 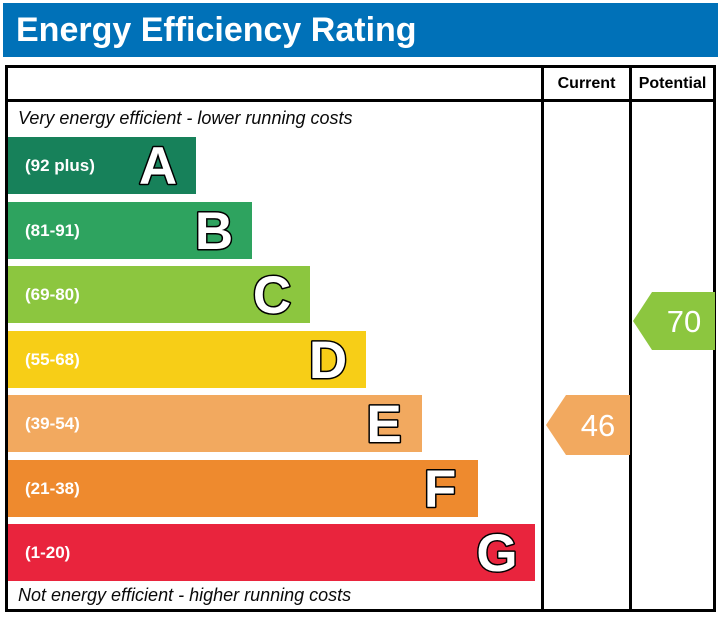 What do you see at coordinates (216, 30) in the screenshot?
I see `chart-title: Energy Efficiency Rating` at bounding box center [216, 30].